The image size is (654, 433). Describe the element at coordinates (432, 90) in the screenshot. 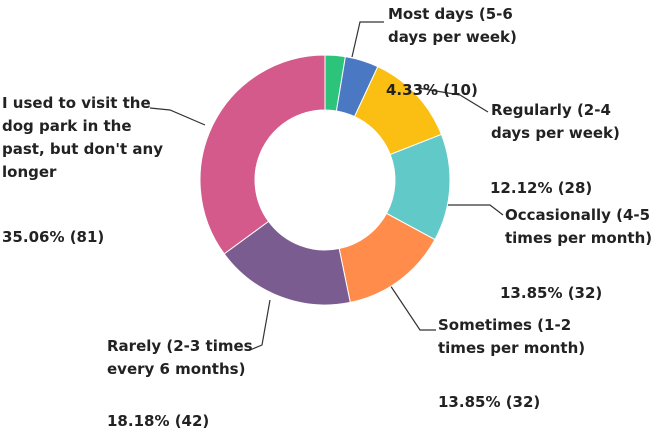

I see `value-label: 4.33% (10)` at that location.